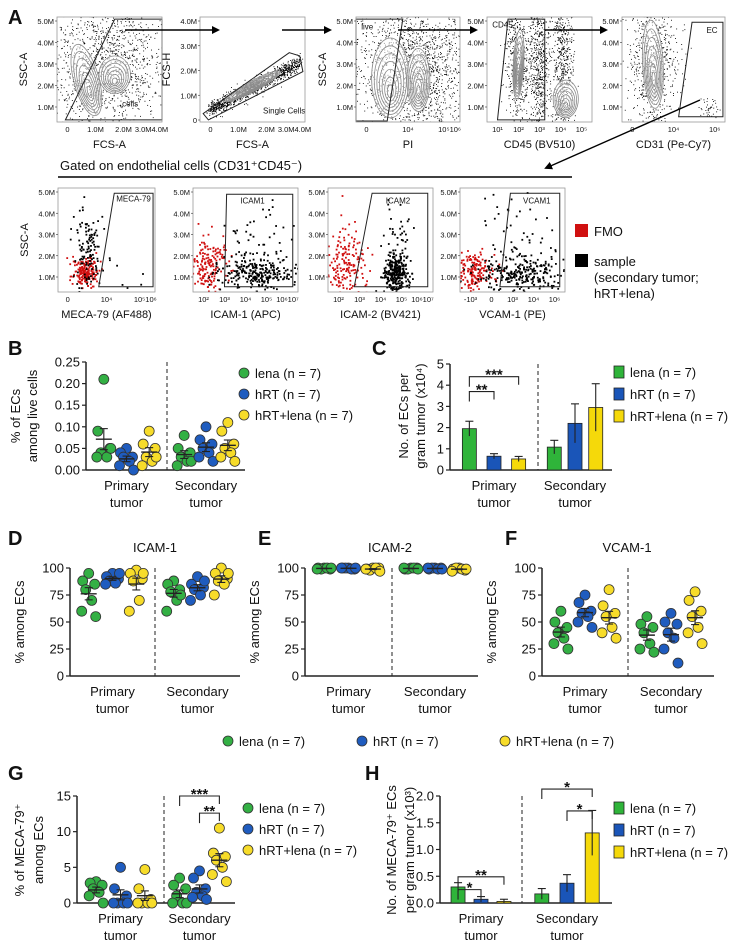  I want to click on x-axis-label: ICAM-1 (APC), so click(245, 315).